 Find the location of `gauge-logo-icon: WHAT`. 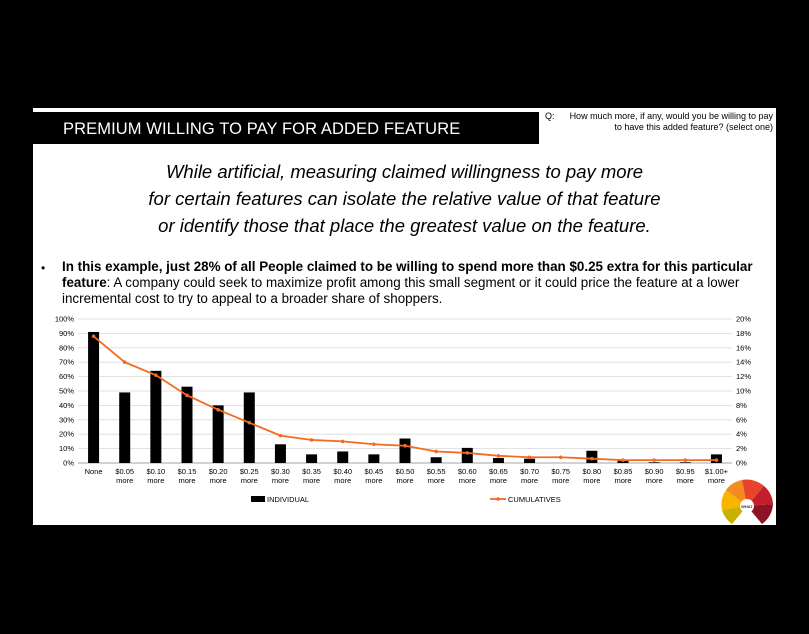

gauge-logo-icon: WHAT is located at coordinates (747, 501).